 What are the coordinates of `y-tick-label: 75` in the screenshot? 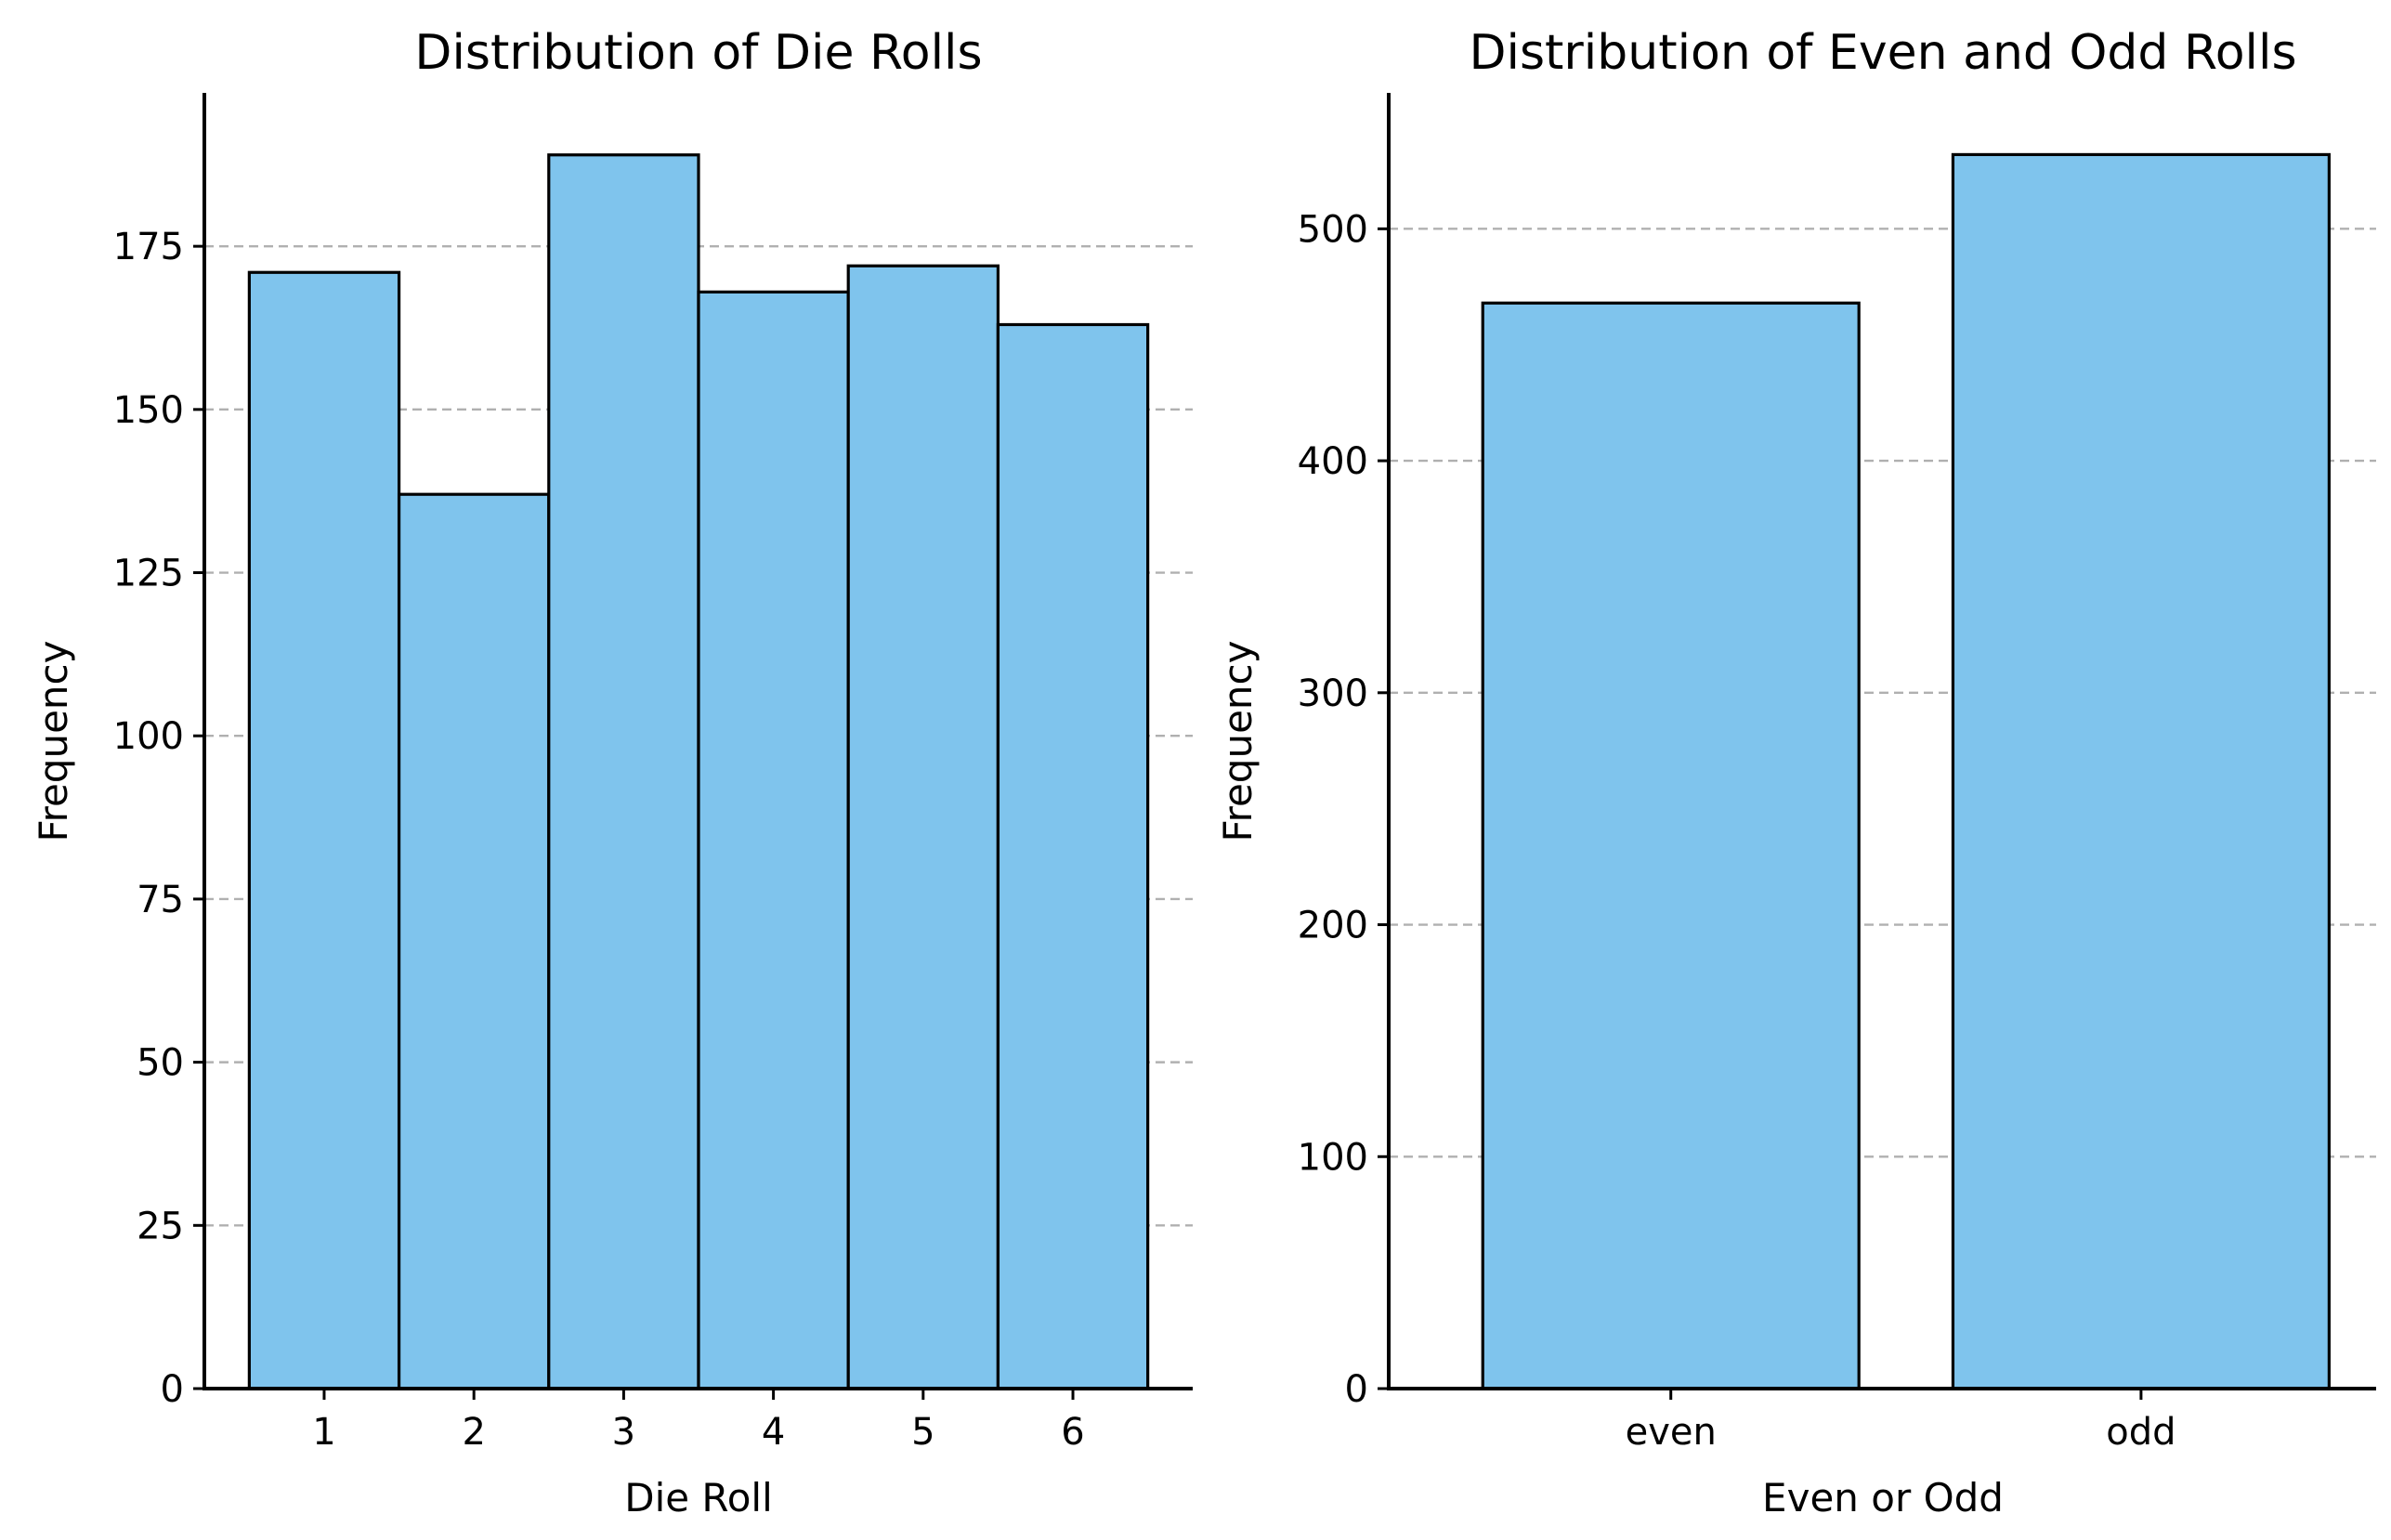 It's located at (160, 900).